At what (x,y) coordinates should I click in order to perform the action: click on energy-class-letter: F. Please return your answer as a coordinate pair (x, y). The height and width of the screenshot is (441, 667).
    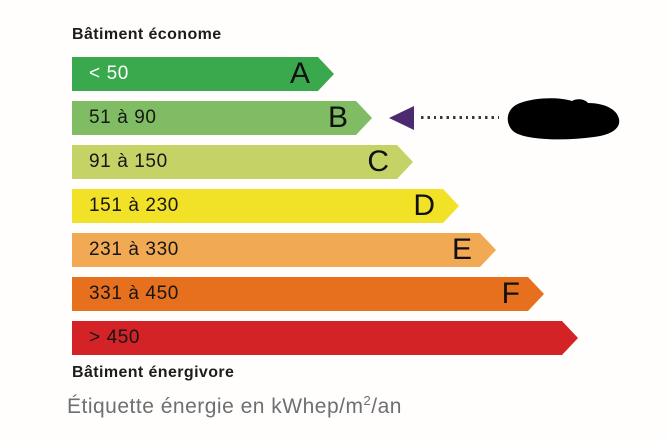
    Looking at the image, I should click on (510, 293).